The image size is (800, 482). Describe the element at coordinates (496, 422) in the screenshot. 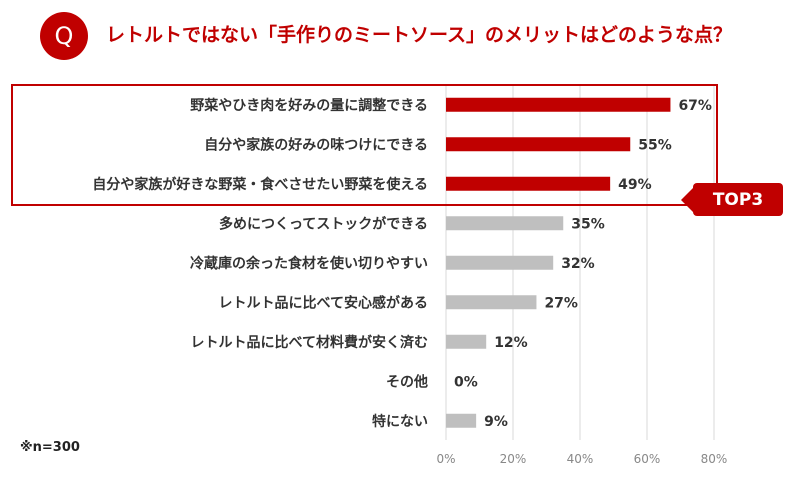

I see `value-label: 9%` at that location.